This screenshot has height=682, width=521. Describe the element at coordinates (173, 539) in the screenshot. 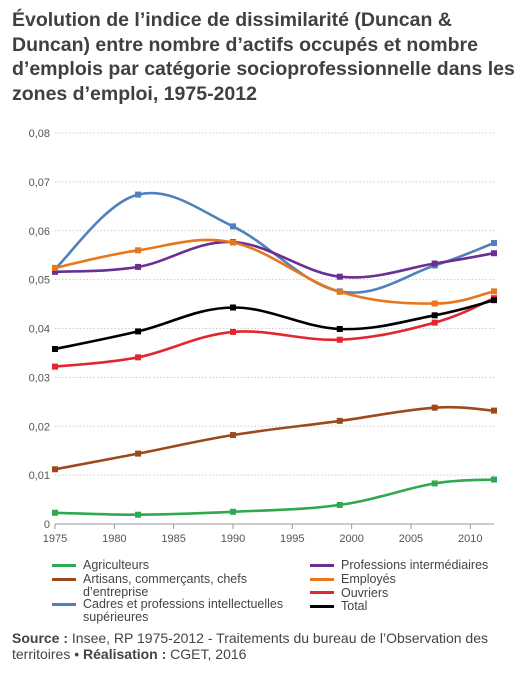

I see `x-tick-label: 1985` at that location.